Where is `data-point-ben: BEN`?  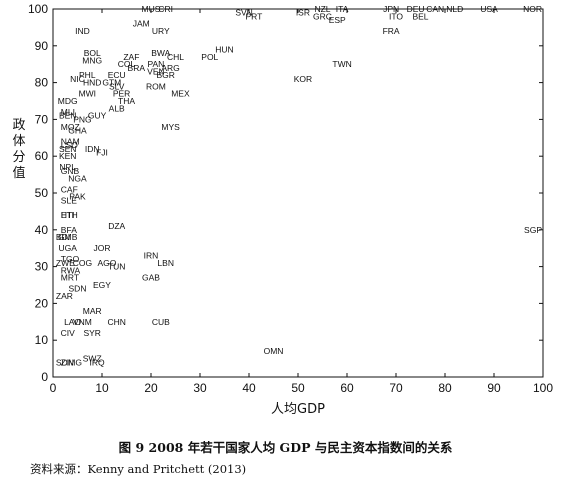
data-point-ben: BEN is located at coordinates (67, 116).